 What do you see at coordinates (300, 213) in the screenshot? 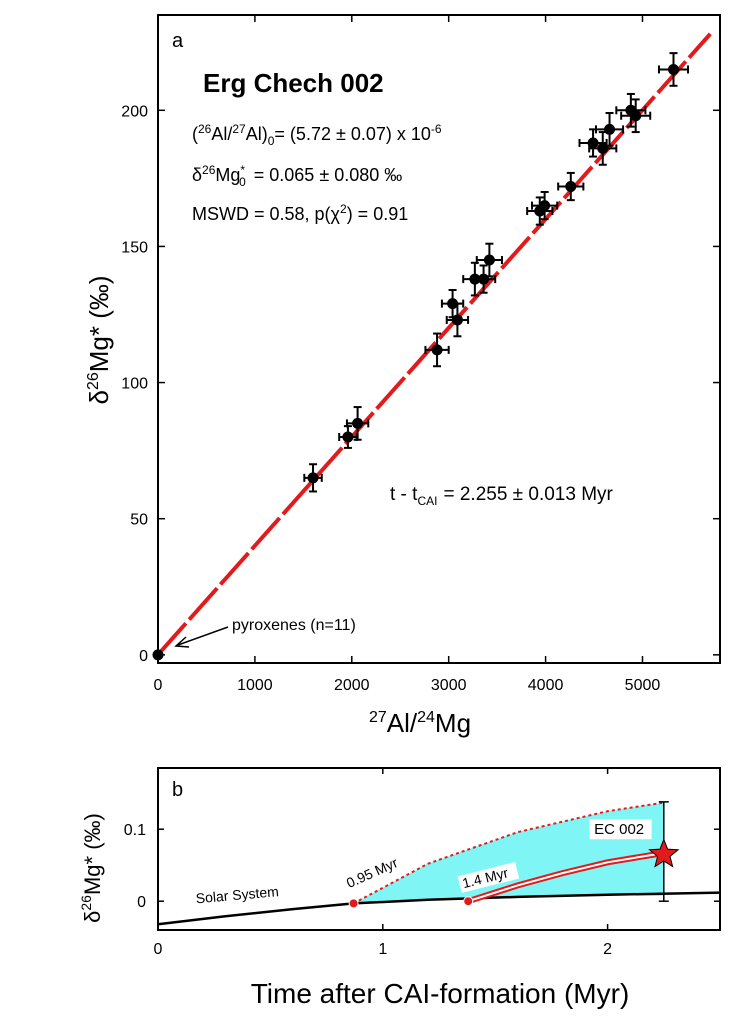
I see `mswd-annotation: MSWD = 0.58, p(χ2) = 0.91` at bounding box center [300, 213].